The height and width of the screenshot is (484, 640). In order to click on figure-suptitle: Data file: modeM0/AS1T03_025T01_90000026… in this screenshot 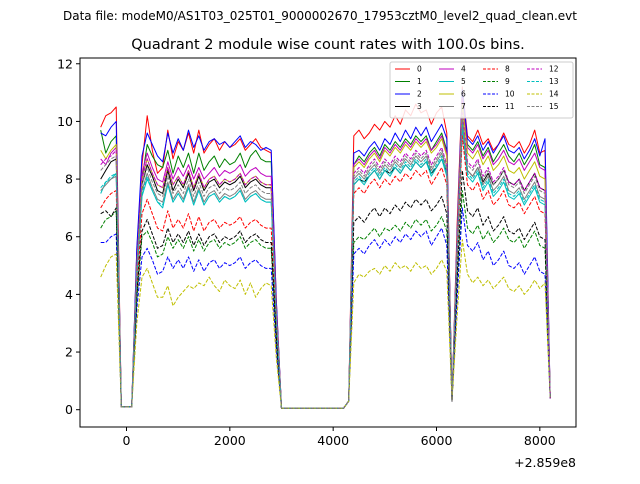, I will do `click(320, 16)`.